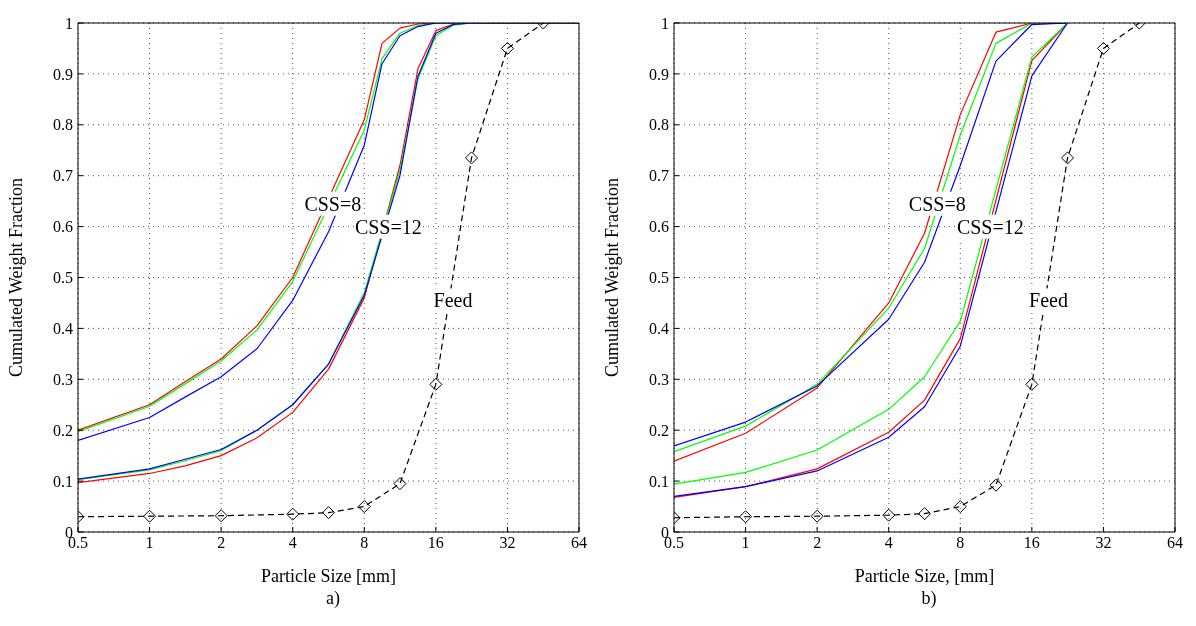 The width and height of the screenshot is (1196, 626). What do you see at coordinates (924, 576) in the screenshot?
I see `x-axis-title: Particle Size, [mm]` at bounding box center [924, 576].